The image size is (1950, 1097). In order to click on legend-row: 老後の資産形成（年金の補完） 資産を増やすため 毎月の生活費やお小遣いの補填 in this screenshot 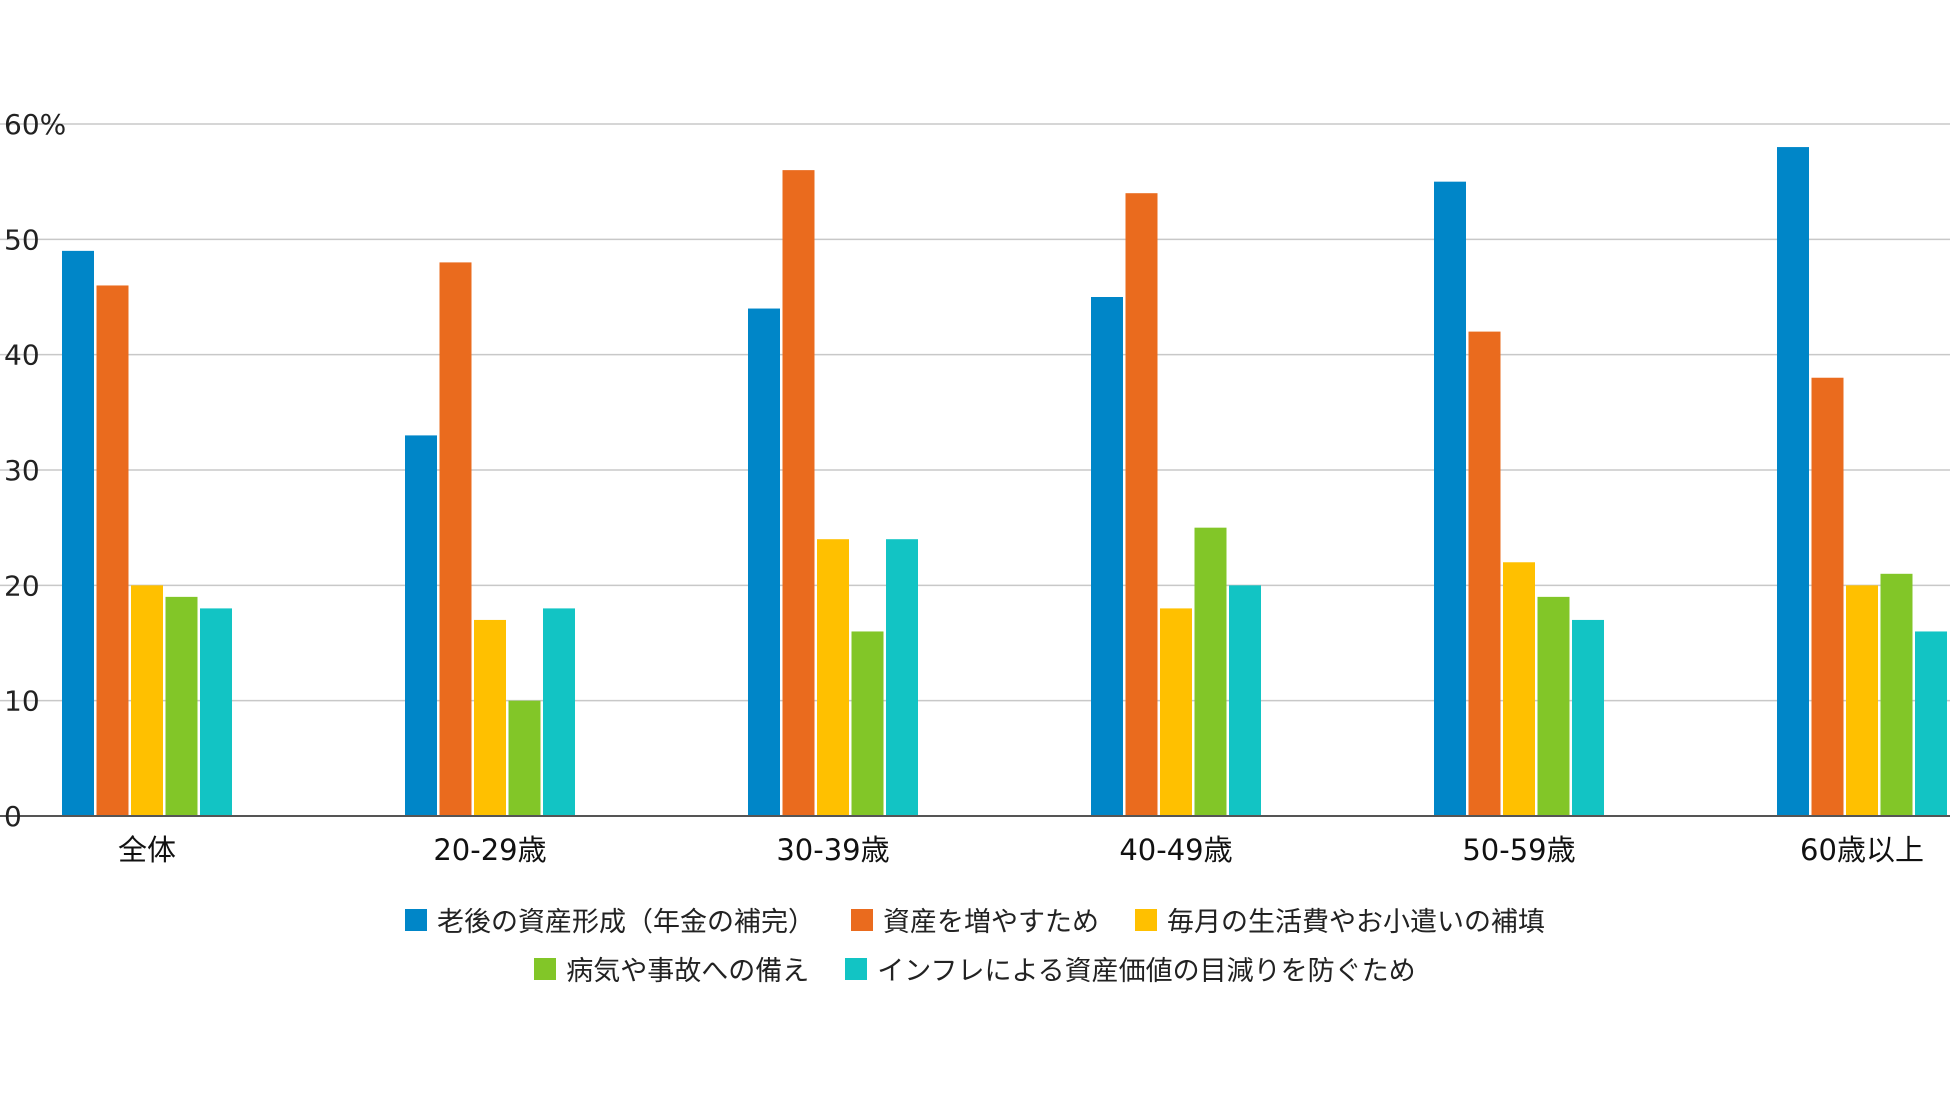, I will do `click(975, 919)`.